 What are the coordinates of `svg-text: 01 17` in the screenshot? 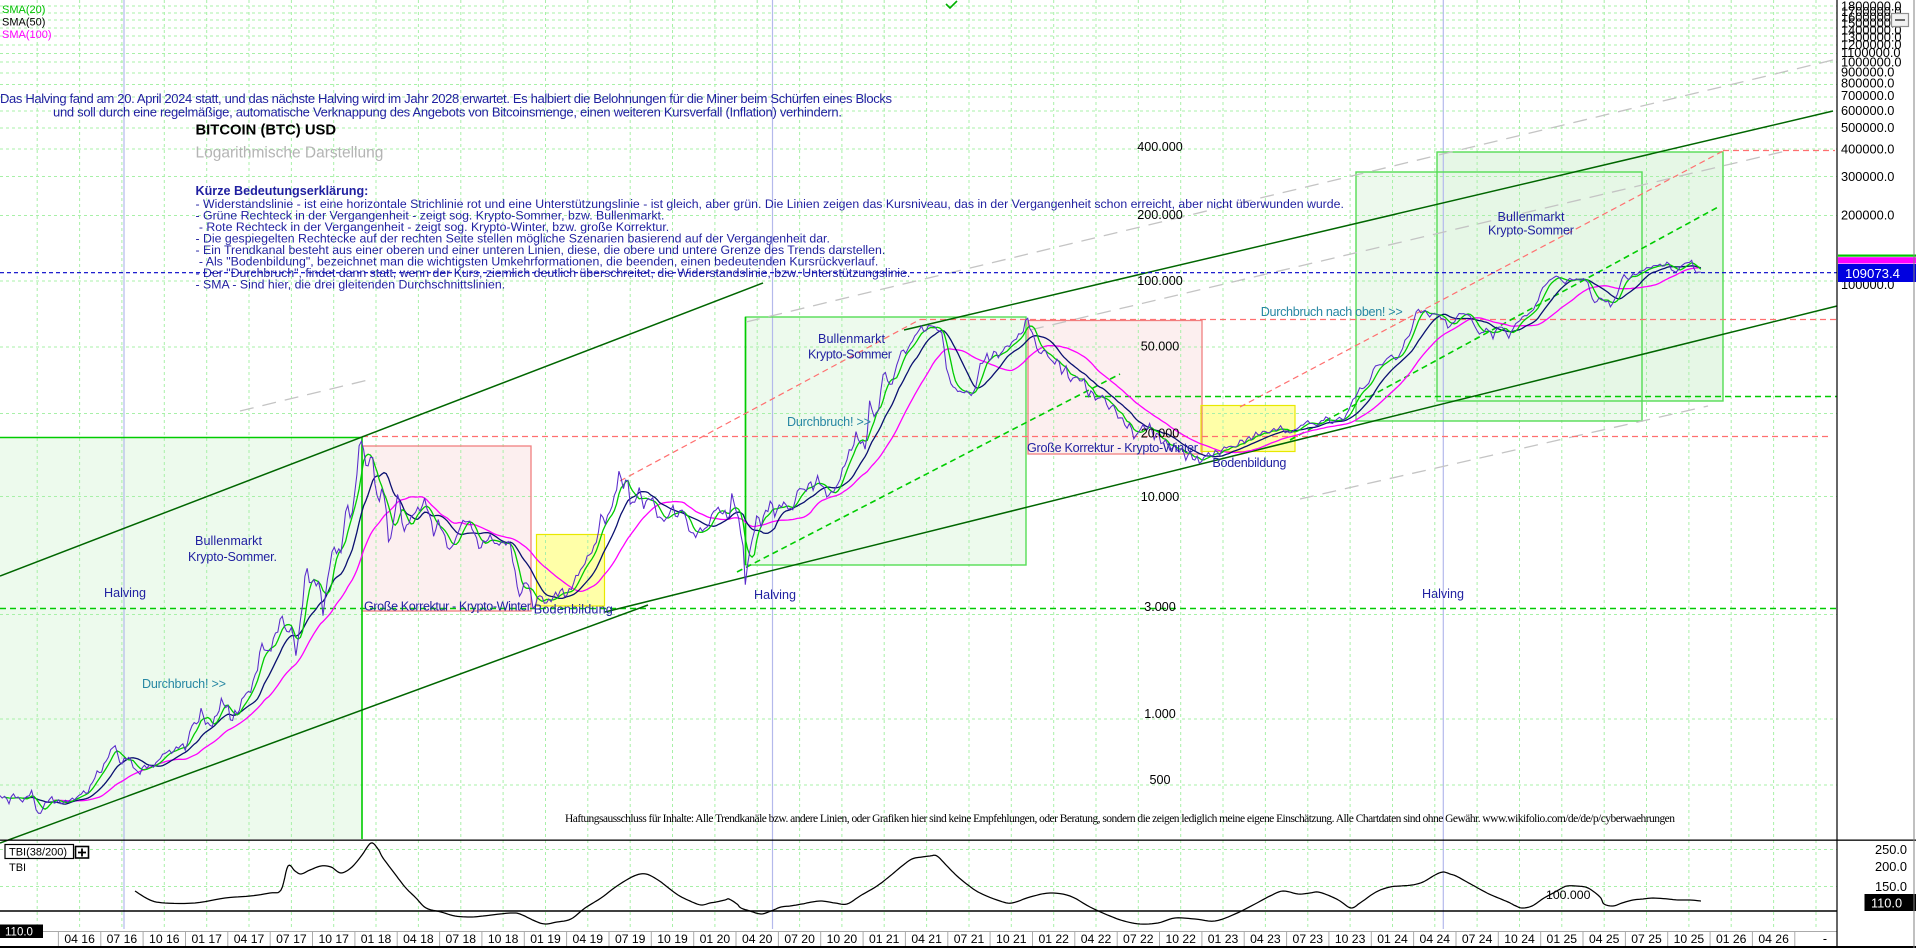 It's located at (206, 939).